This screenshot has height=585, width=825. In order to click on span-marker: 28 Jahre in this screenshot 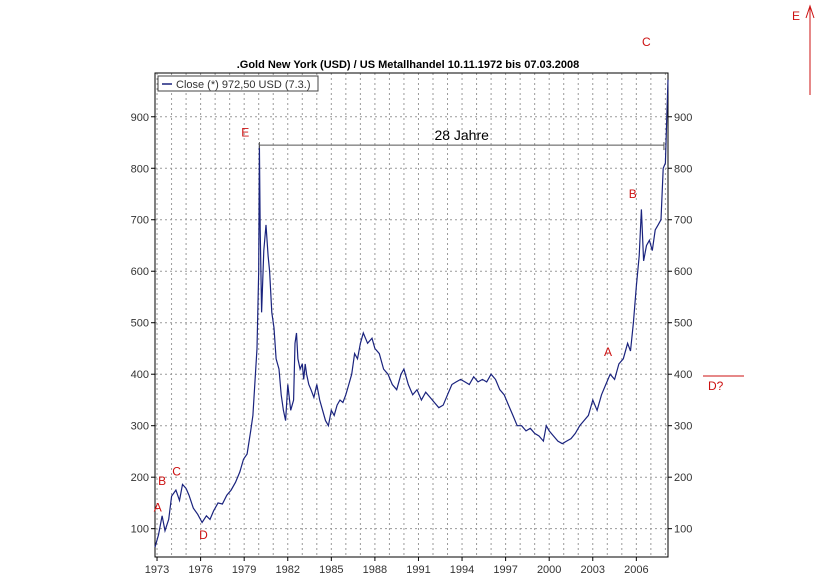, I will do `click(461, 139)`.